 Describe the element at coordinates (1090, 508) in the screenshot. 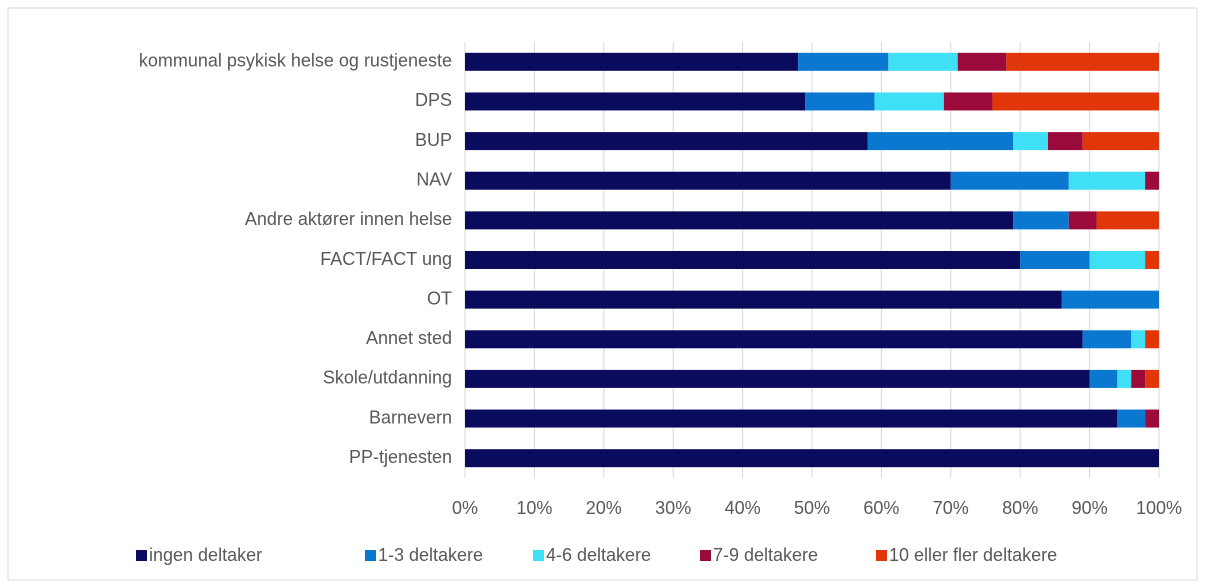

I see `x-tick-label: 90%` at that location.